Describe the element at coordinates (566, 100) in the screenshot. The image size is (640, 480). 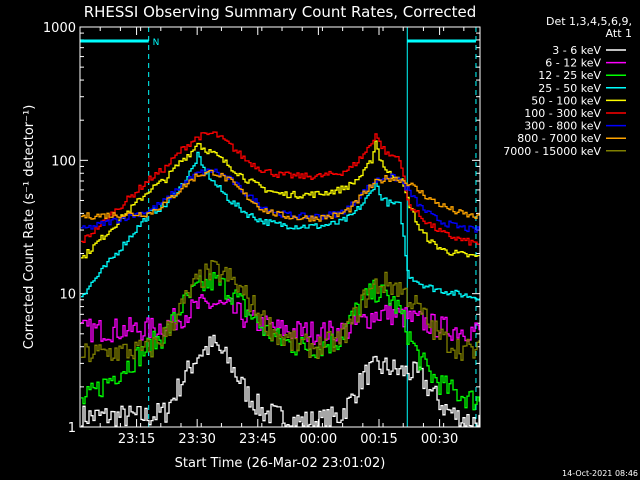
I see `legend-entry-label: 50 - 100 keV` at that location.